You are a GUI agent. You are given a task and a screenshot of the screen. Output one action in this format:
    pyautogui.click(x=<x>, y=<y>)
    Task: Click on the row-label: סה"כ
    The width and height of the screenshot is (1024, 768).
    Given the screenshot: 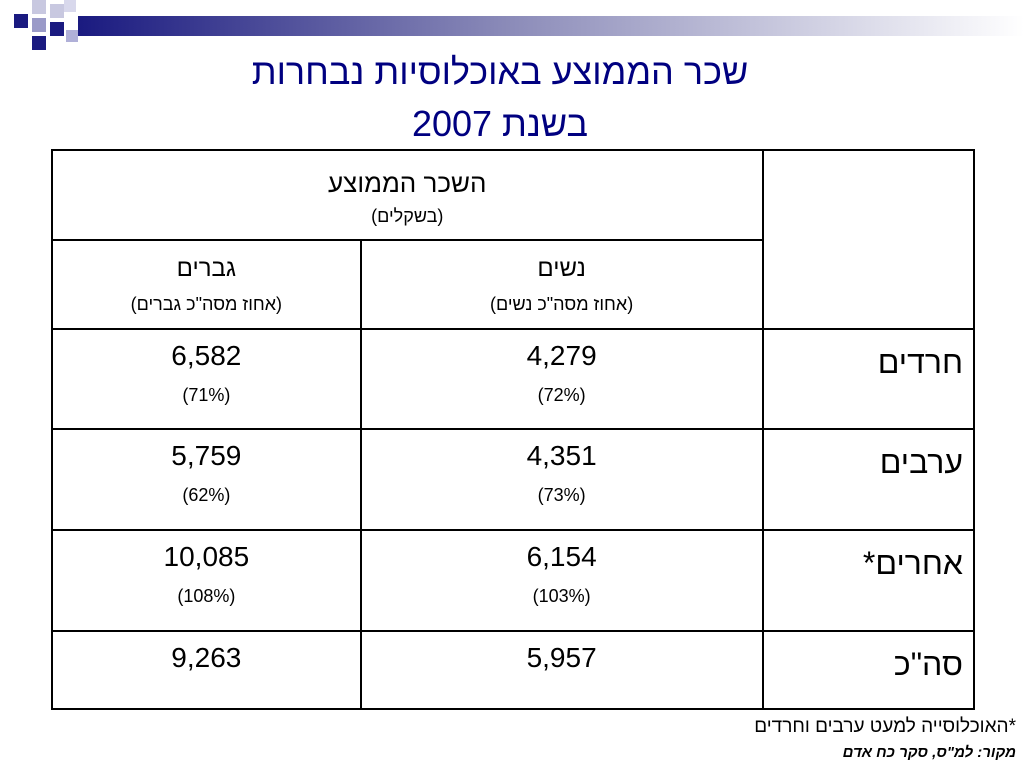 What is the action you would take?
    pyautogui.click(x=868, y=670)
    